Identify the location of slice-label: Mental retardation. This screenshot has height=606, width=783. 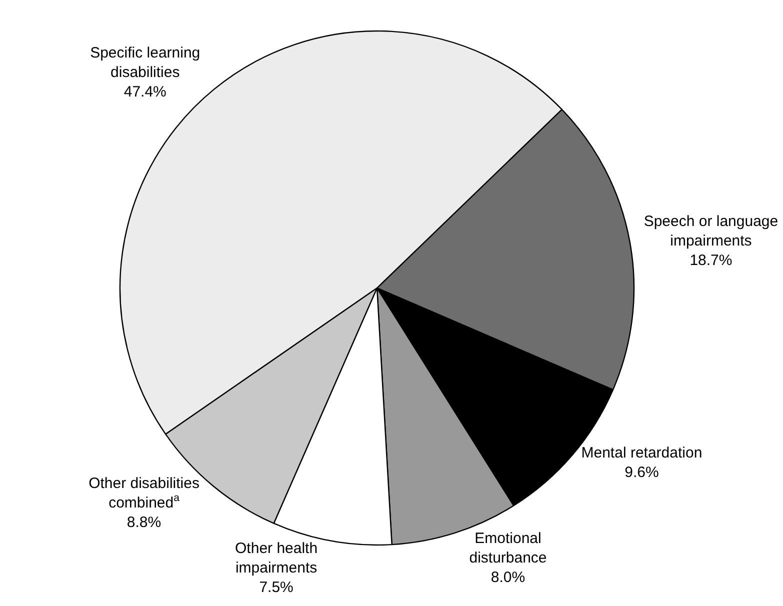
(641, 453).